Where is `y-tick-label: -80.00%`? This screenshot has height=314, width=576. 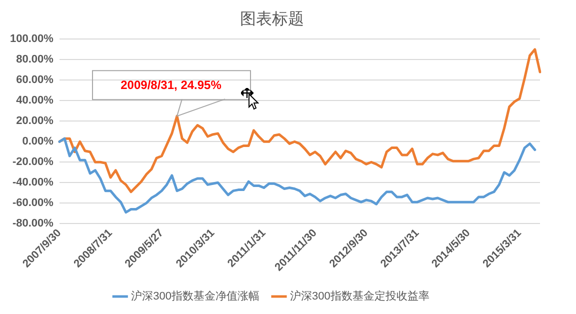 y-tick-label: -80.00% is located at coordinates (33, 224).